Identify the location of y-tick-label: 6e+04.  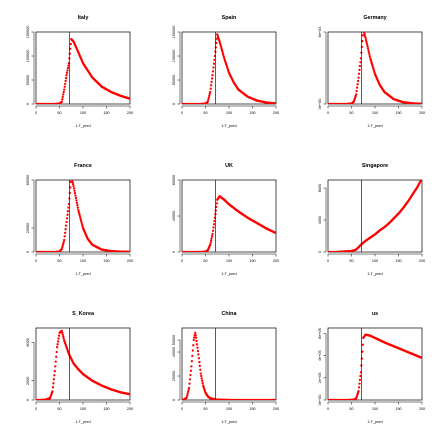
(320, 32).